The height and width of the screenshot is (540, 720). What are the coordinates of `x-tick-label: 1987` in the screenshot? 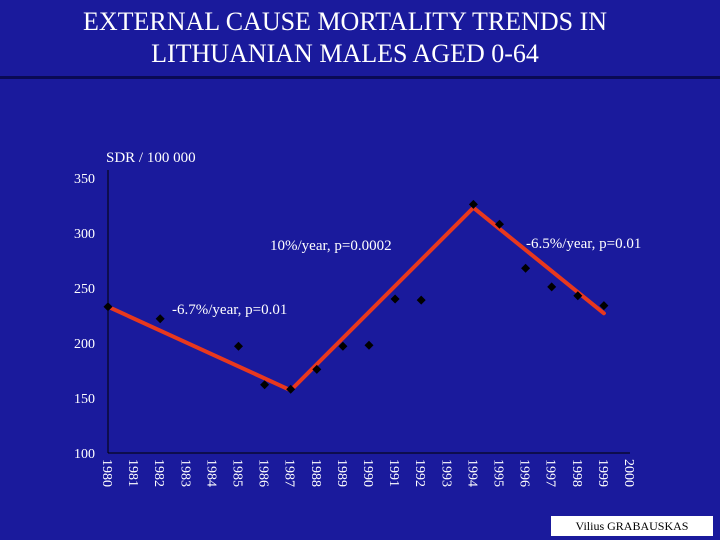 It's located at (289, 473).